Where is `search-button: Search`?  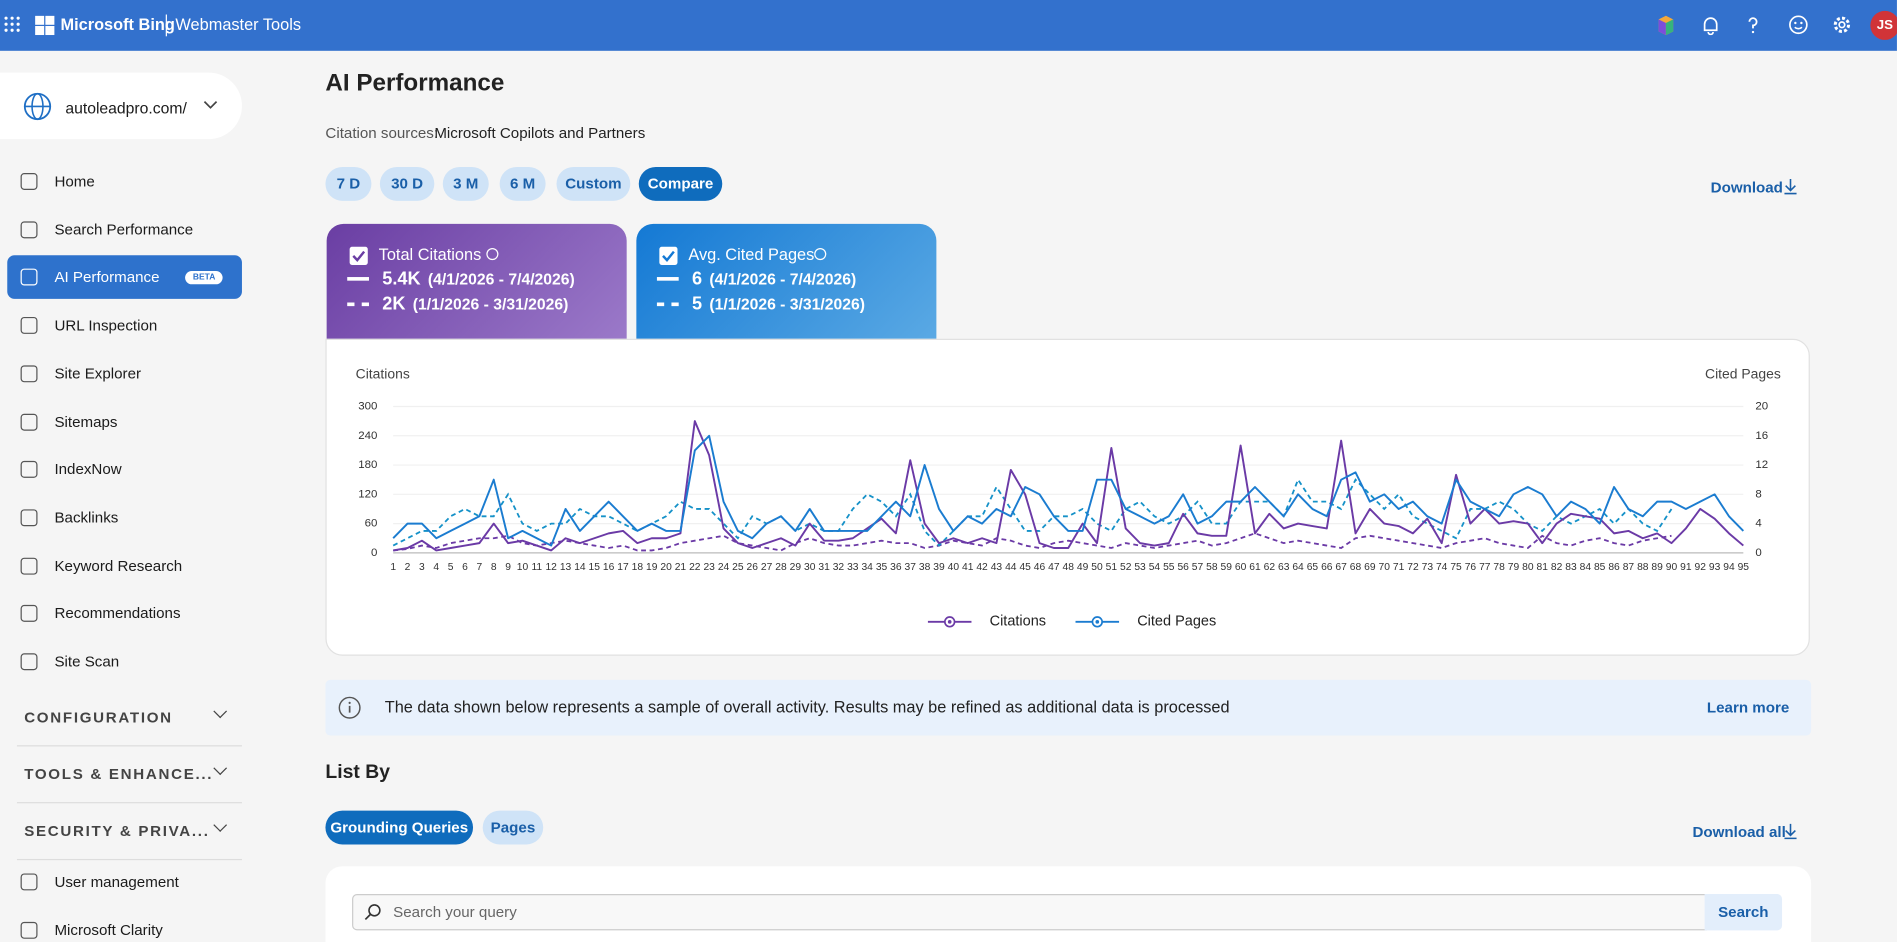 search-button: Search is located at coordinates (1743, 912).